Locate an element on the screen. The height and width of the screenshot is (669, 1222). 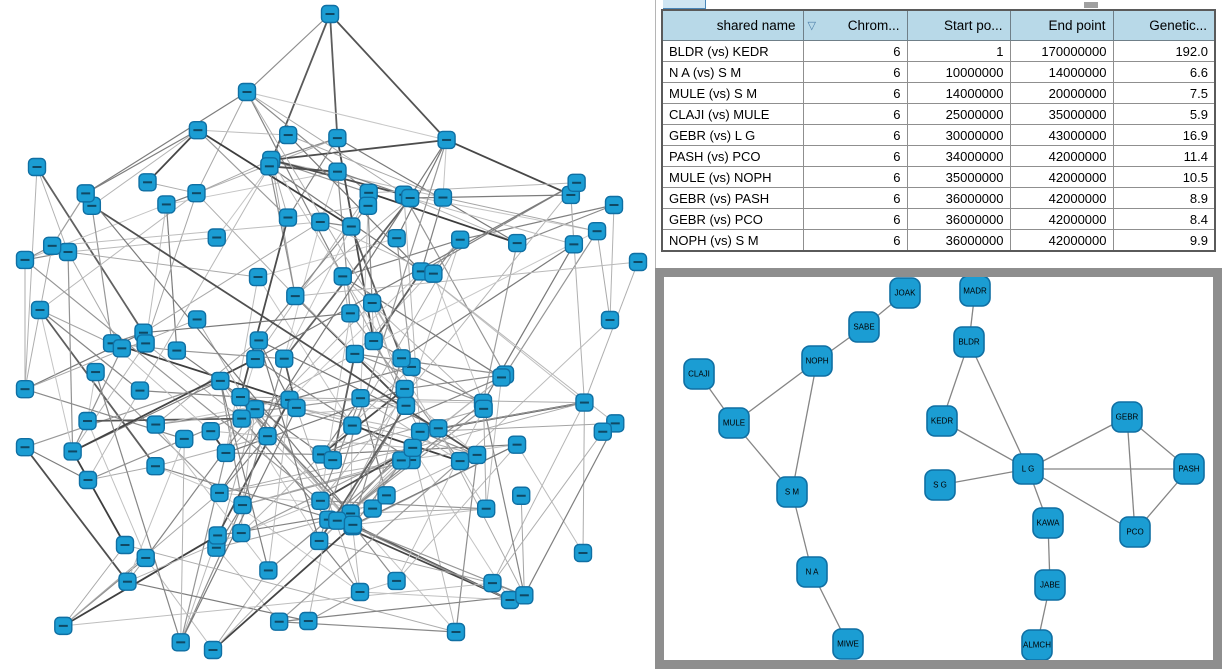
table-cell: 1 is located at coordinates (958, 51).